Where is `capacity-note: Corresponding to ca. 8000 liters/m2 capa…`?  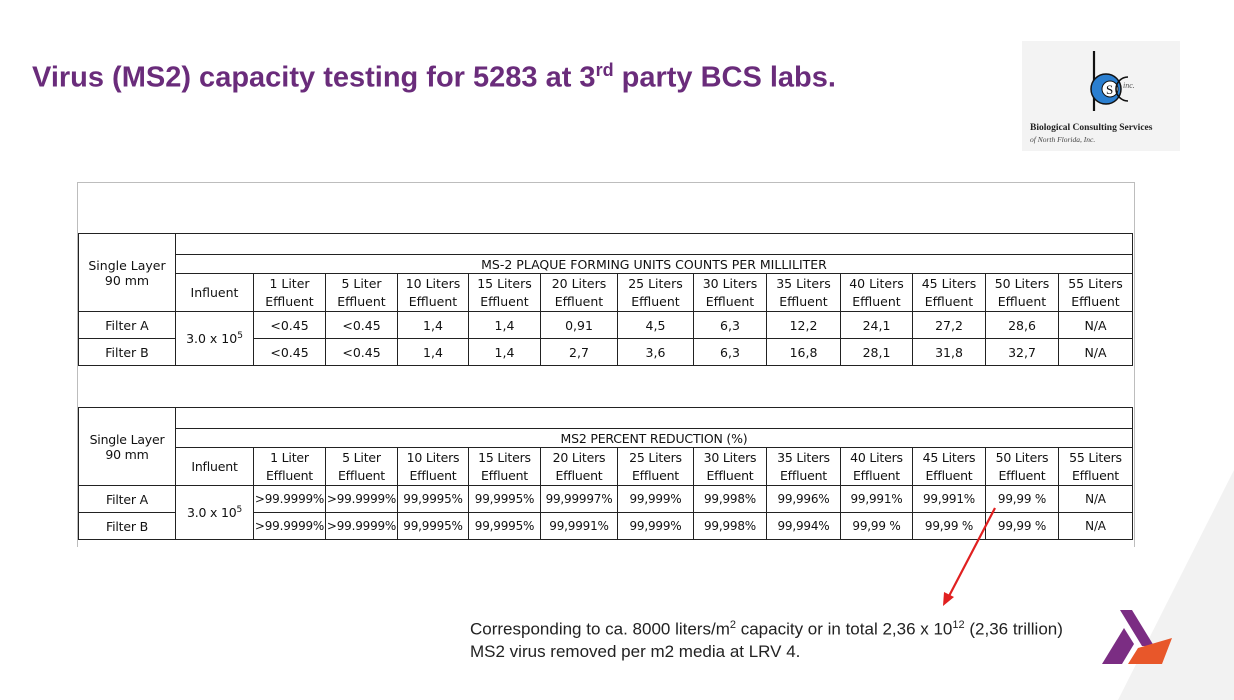 capacity-note: Corresponding to ca. 8000 liters/m2 capa… is located at coordinates (766, 638).